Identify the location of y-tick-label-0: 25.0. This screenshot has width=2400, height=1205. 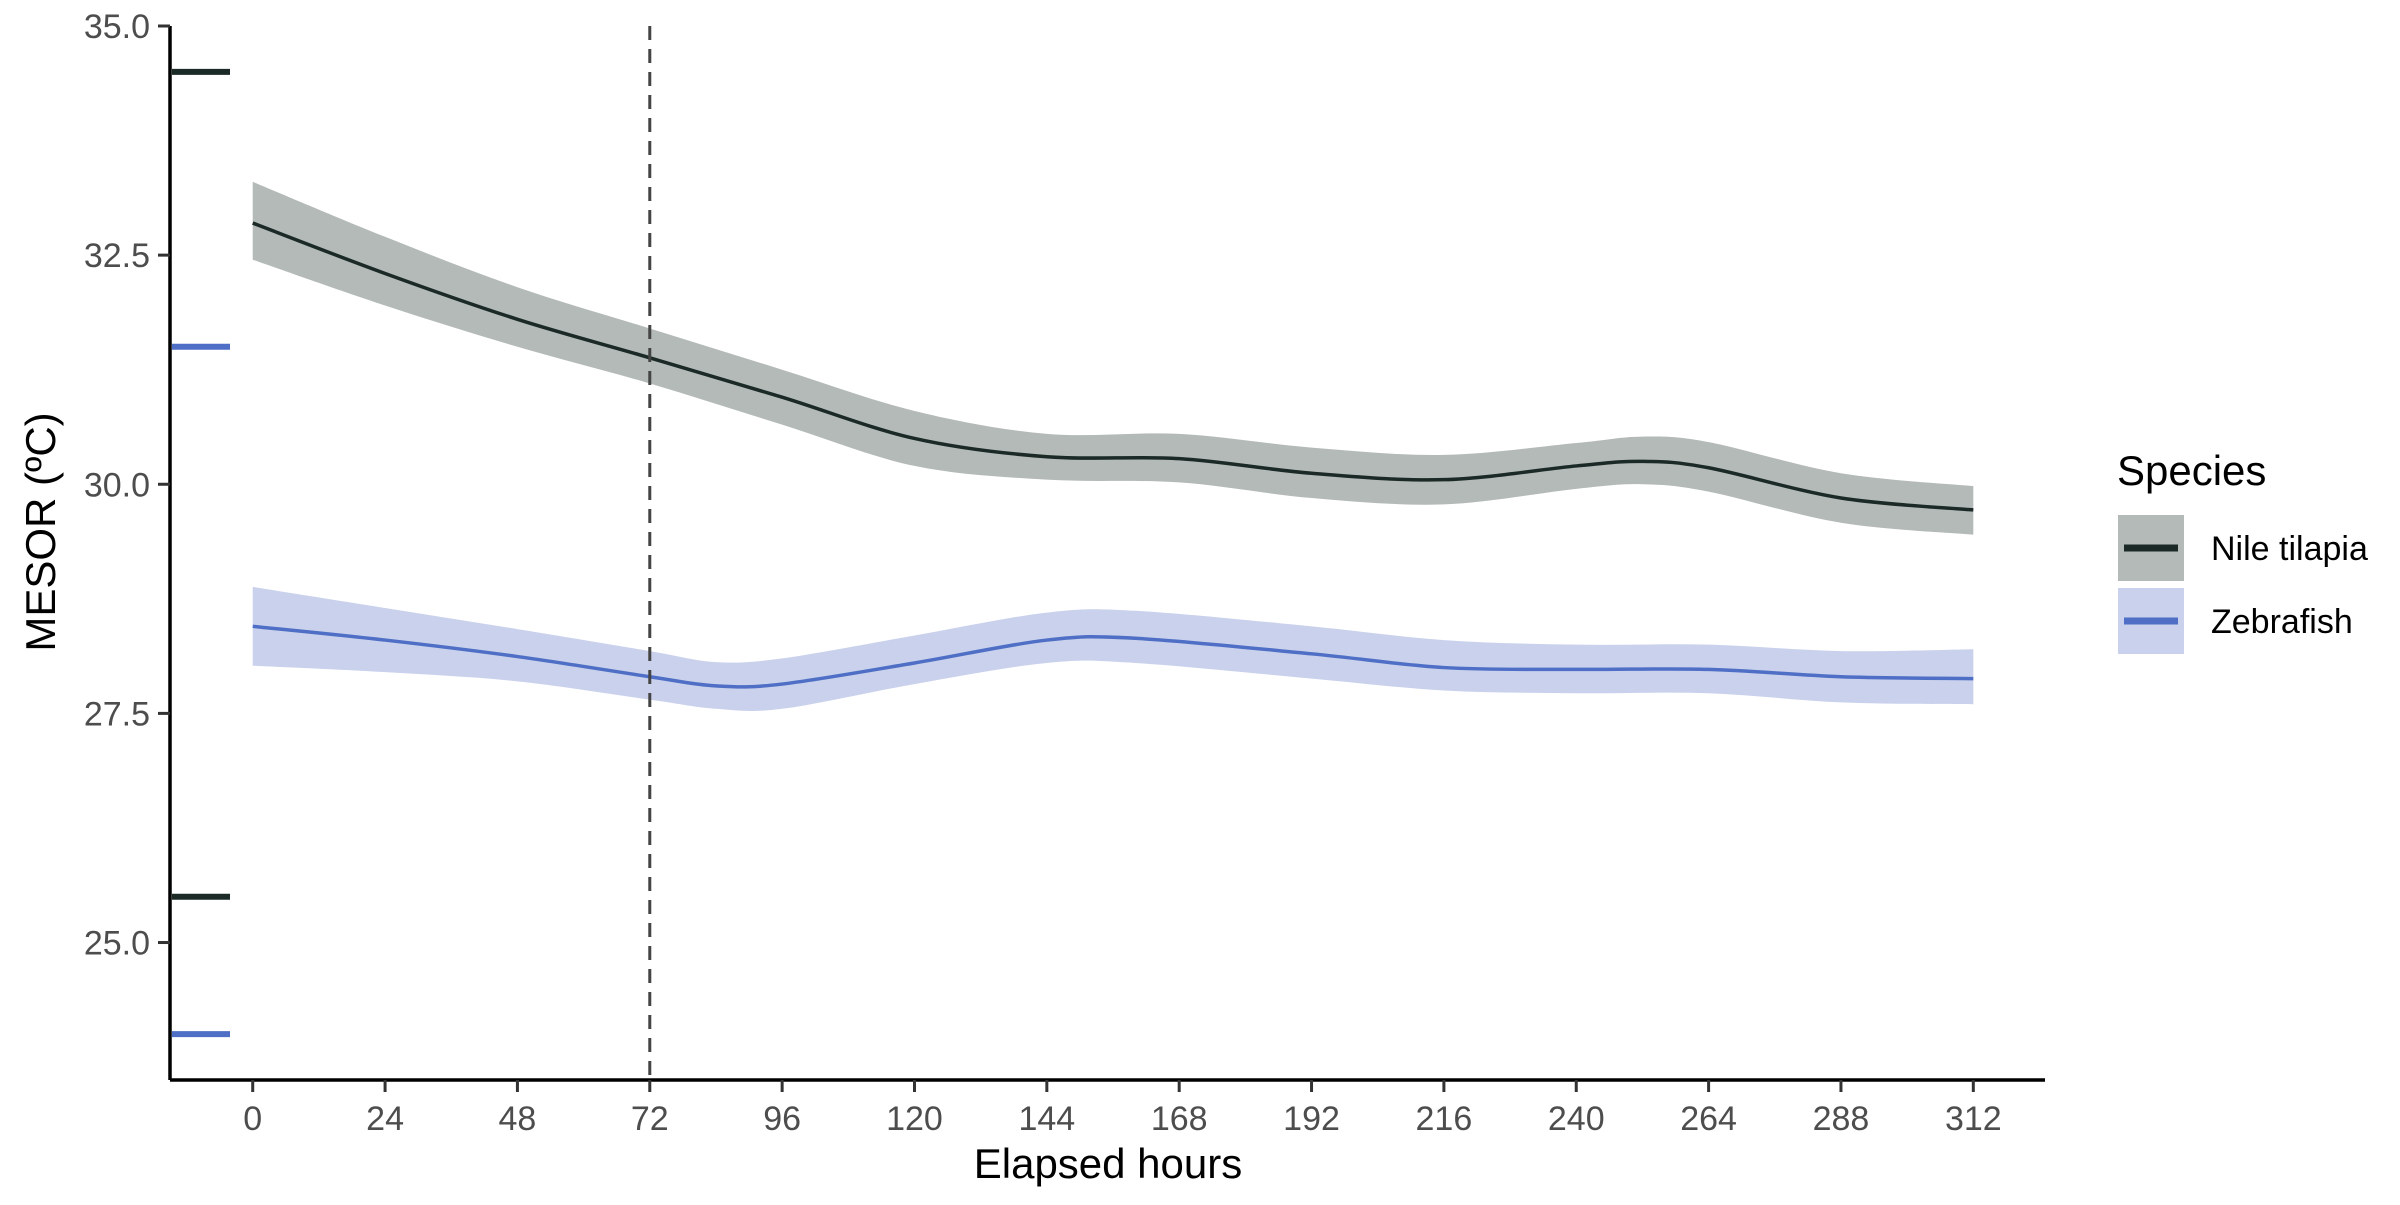
(117, 944).